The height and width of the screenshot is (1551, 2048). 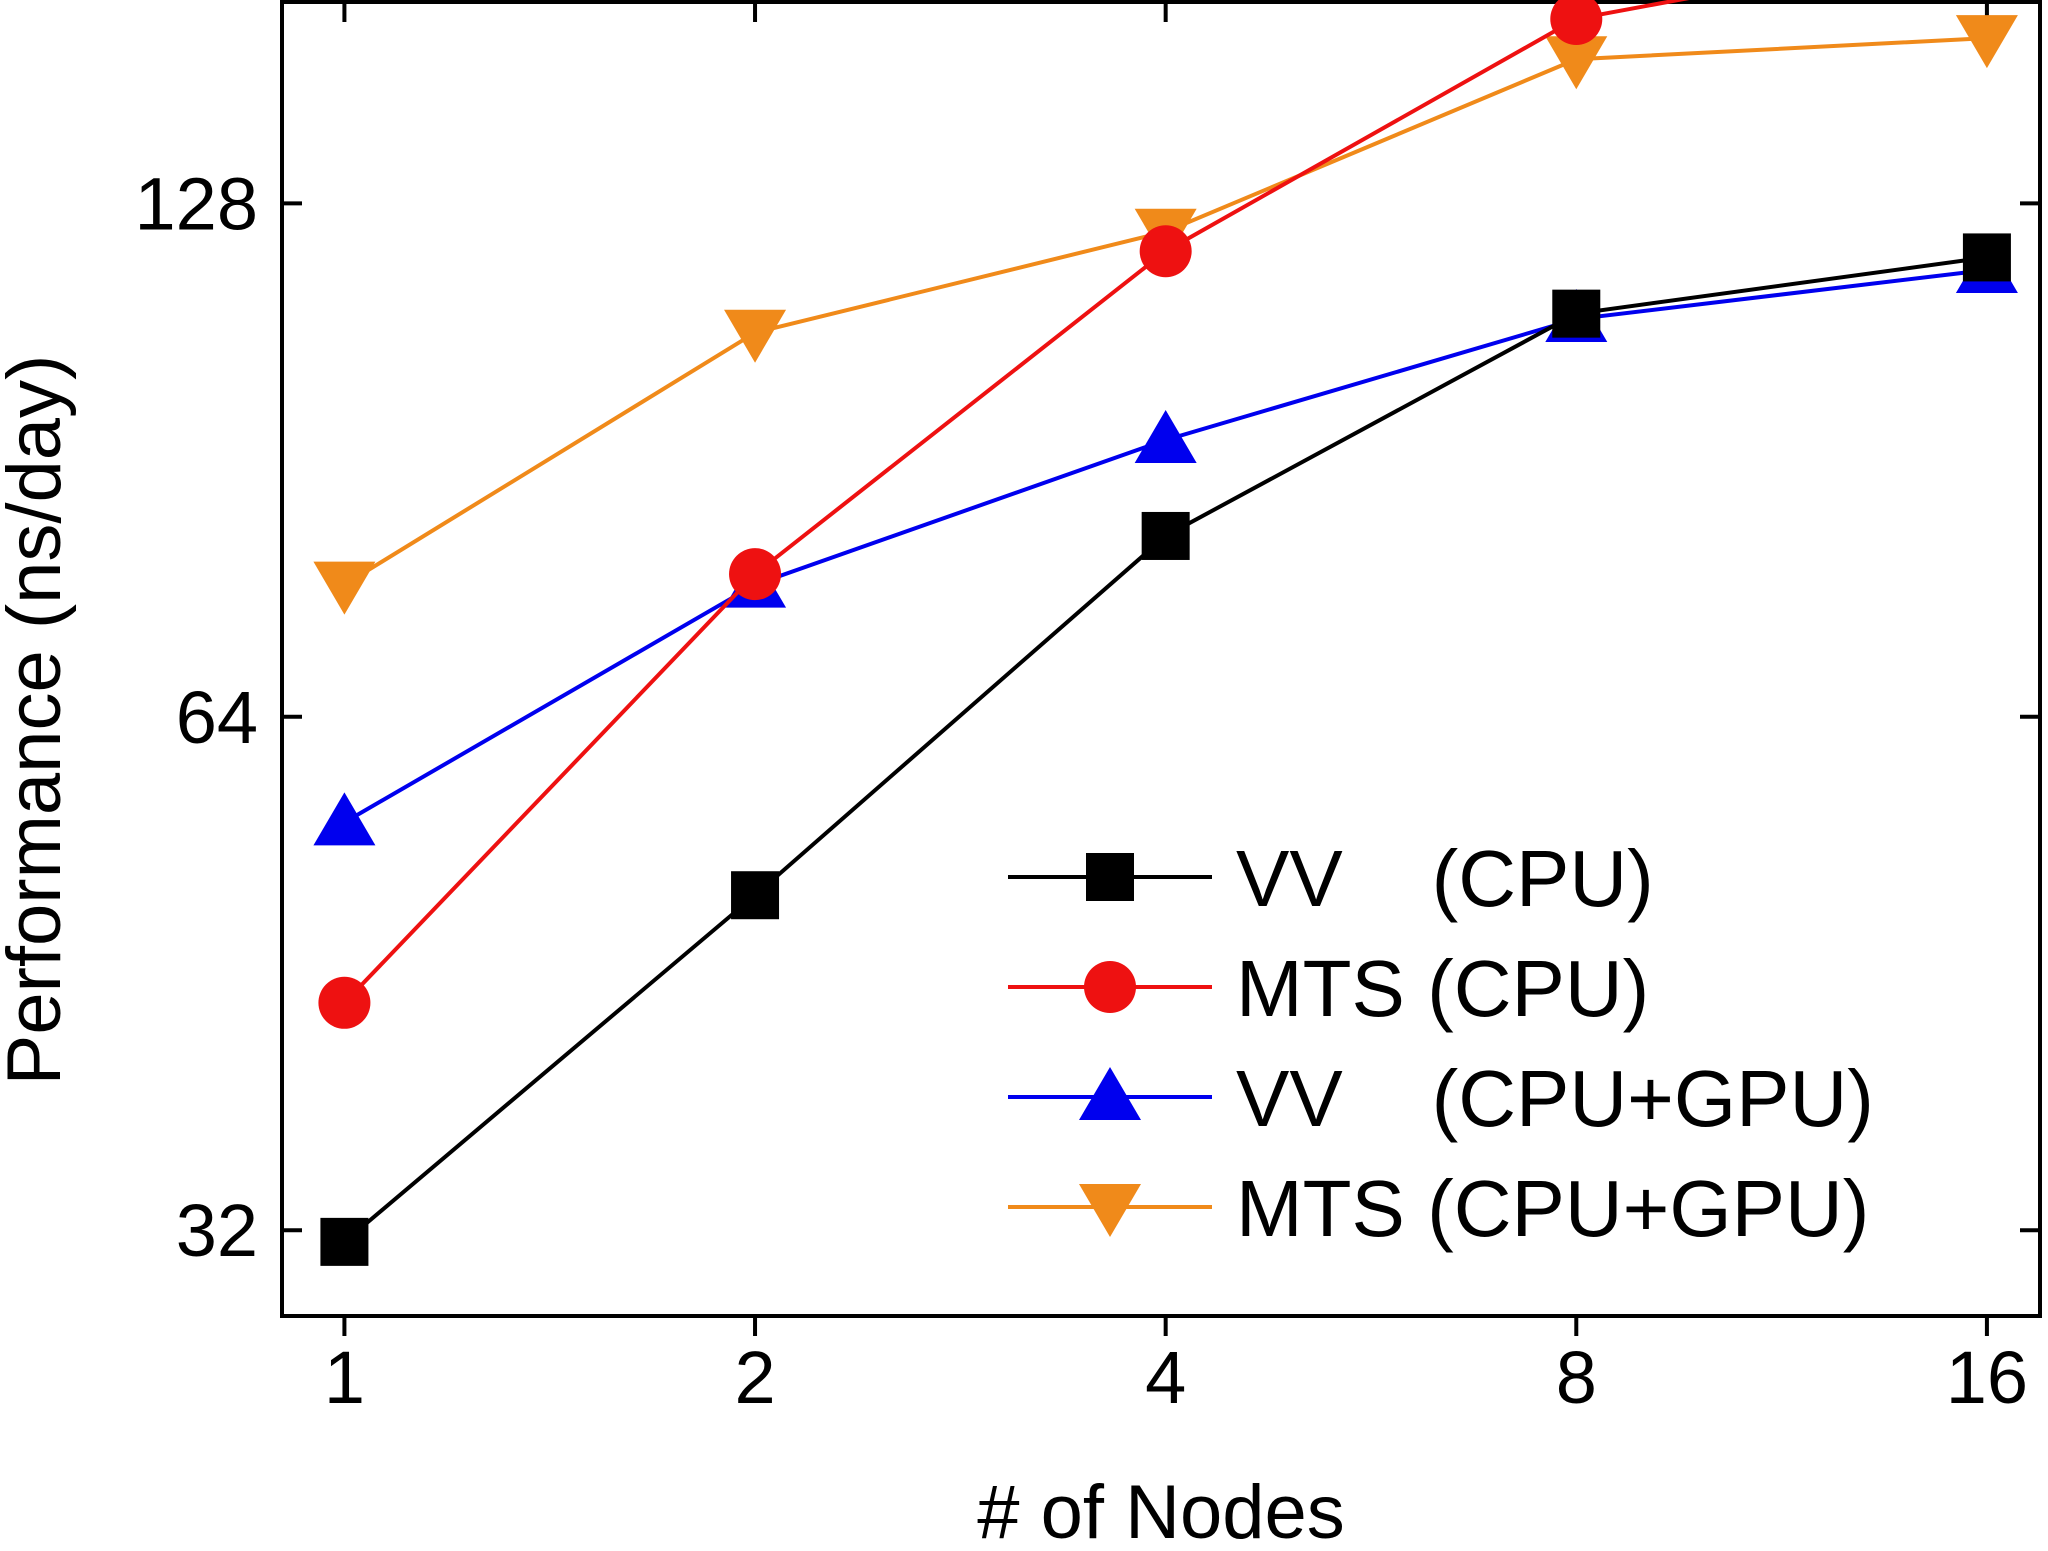 What do you see at coordinates (1555, 1098) in the screenshot?
I see `legend-label: VV (CPU+GPU)` at bounding box center [1555, 1098].